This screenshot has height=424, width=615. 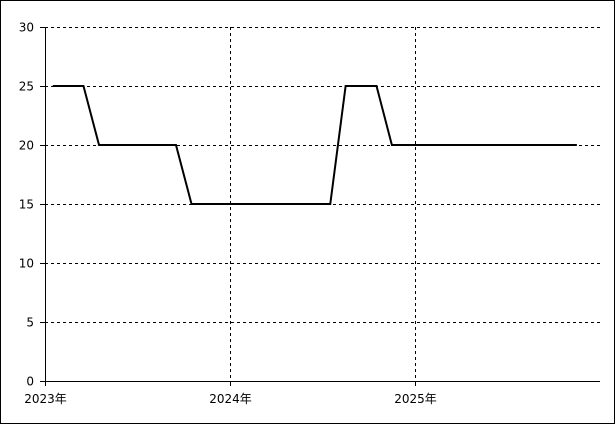 I want to click on y-tick-label: 20, so click(x=26, y=146).